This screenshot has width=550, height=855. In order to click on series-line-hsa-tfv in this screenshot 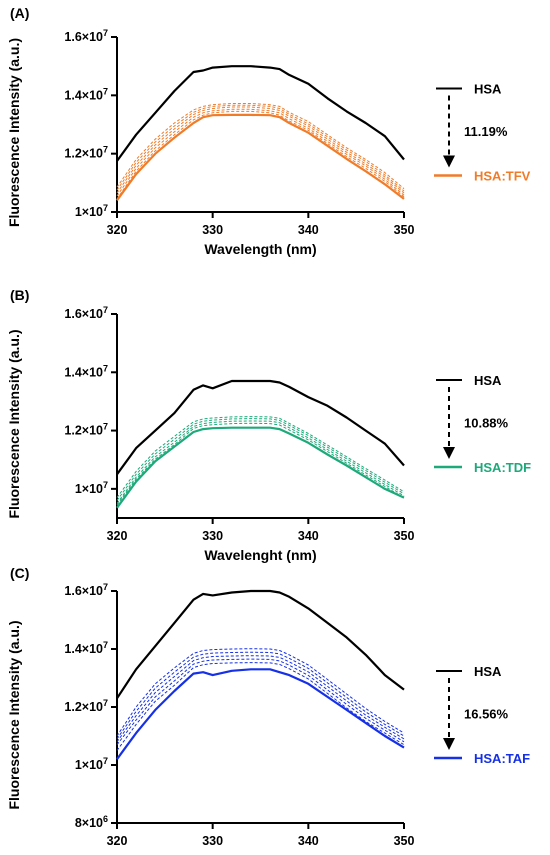, I will do `click(260, 157)`.